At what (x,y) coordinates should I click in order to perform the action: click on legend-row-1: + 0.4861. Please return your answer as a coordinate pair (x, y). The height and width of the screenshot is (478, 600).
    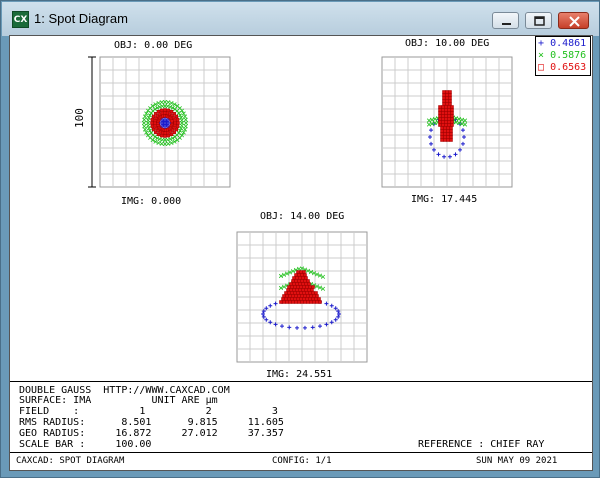
    Looking at the image, I should click on (562, 43).